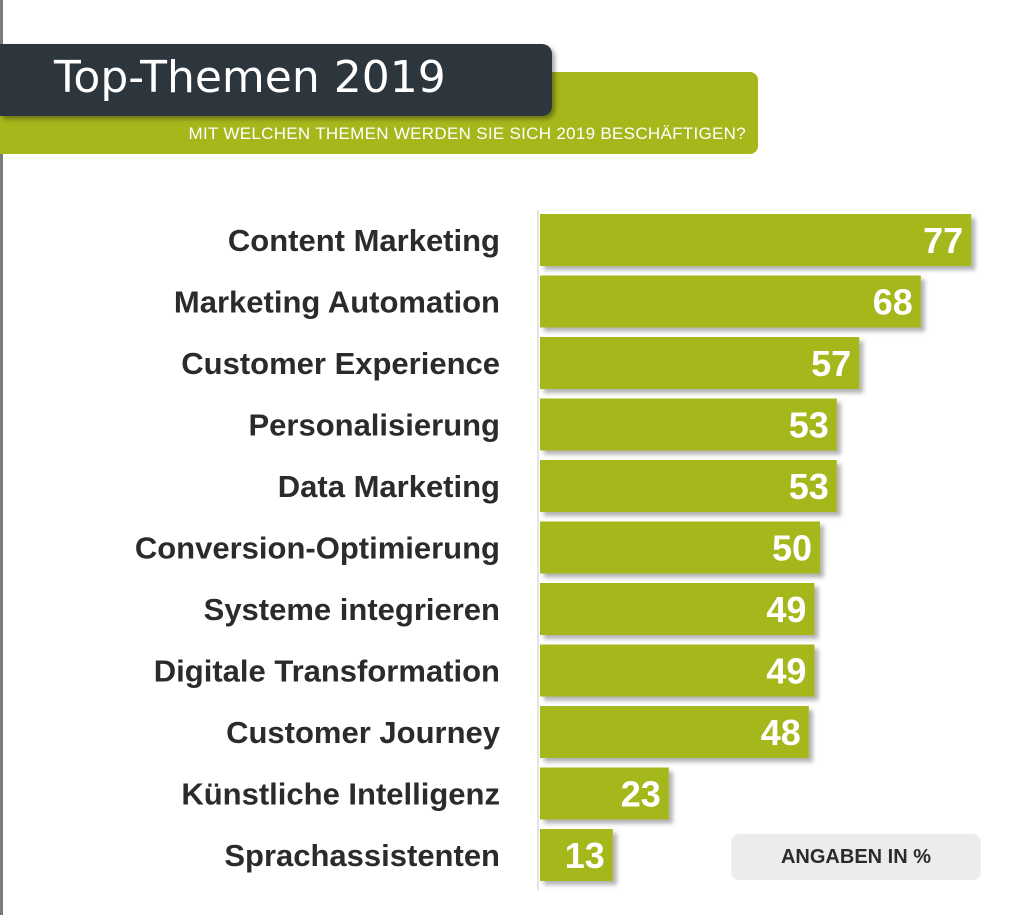 This screenshot has width=1024, height=915. What do you see at coordinates (340, 794) in the screenshot?
I see `category-label: Künstliche Intelligenz` at bounding box center [340, 794].